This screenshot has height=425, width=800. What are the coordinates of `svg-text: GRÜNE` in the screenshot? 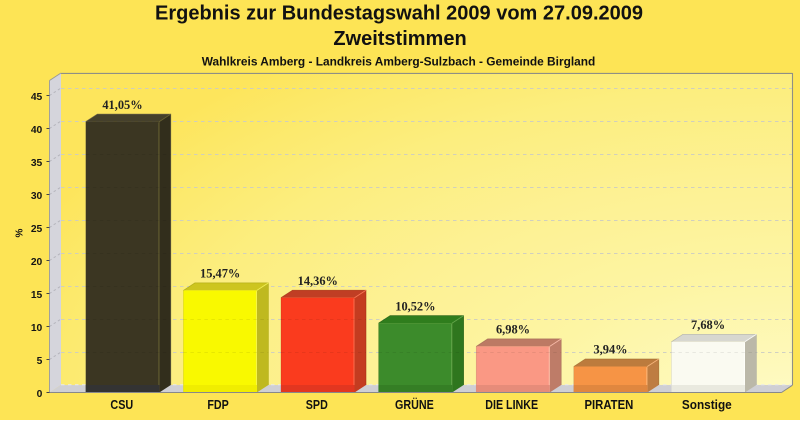 It's located at (414, 404).